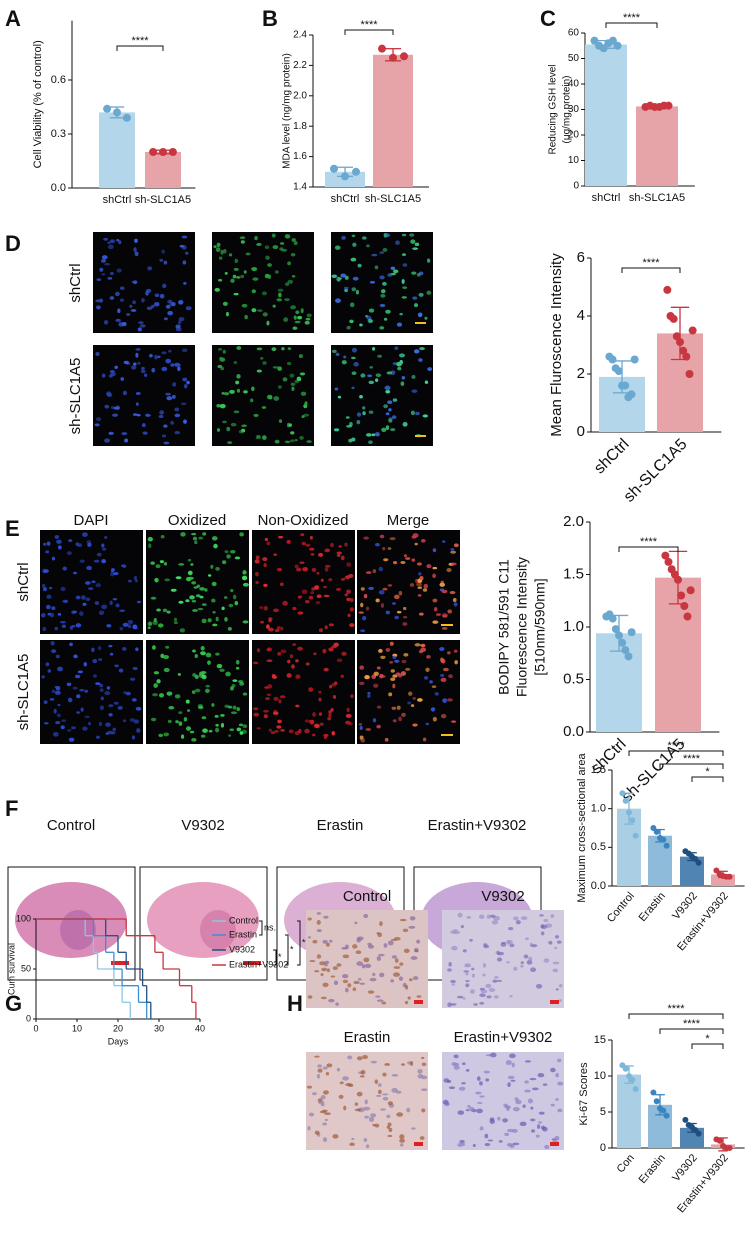  What do you see at coordinates (574, 33) in the screenshot?
I see `y-tick-label: 60` at bounding box center [574, 33].